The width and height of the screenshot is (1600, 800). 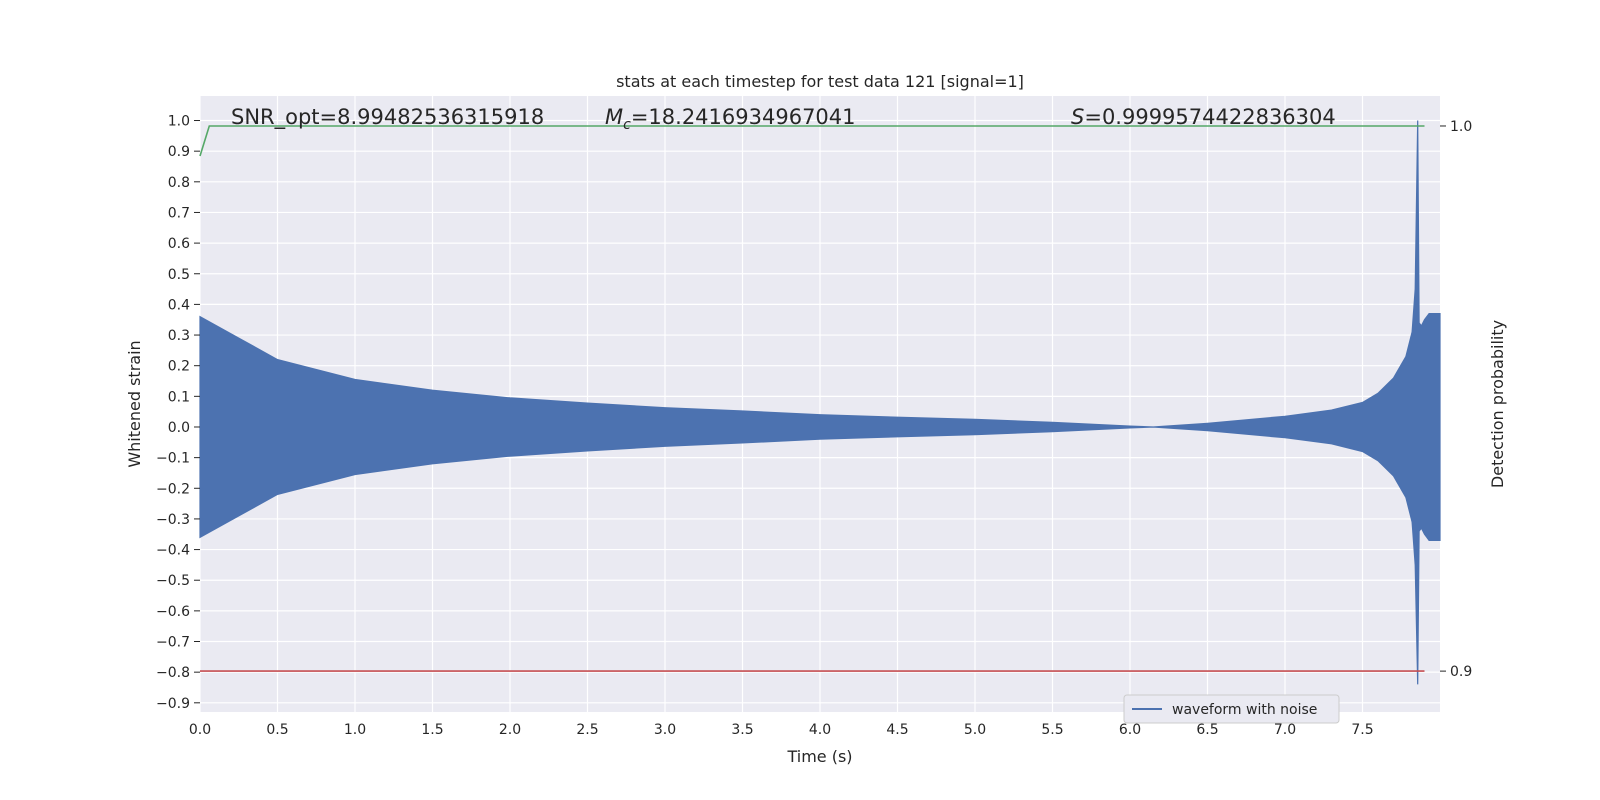 What do you see at coordinates (179, 183) in the screenshot?
I see `y-tick-label: 0.8` at bounding box center [179, 183].